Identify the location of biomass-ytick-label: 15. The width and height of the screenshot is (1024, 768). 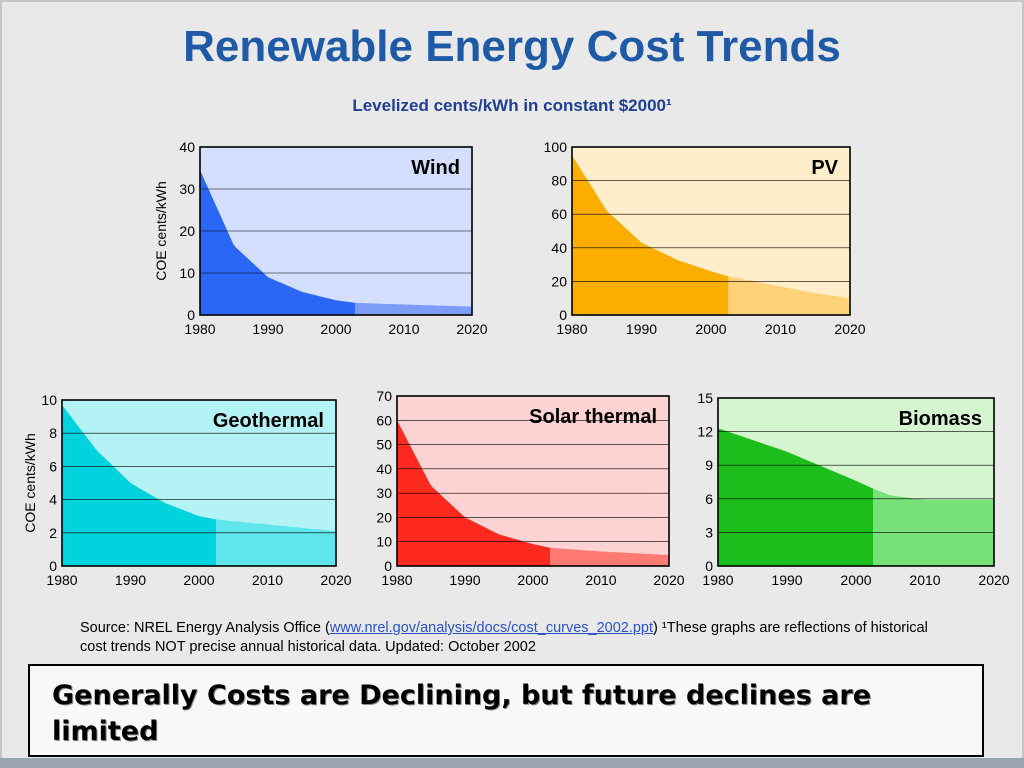
(705, 398).